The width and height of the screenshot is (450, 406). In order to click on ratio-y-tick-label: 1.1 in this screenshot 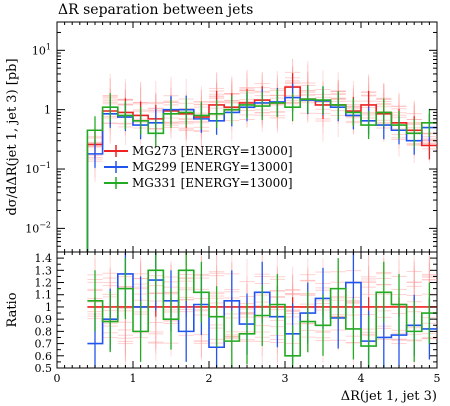, I will do `click(44, 295)`.